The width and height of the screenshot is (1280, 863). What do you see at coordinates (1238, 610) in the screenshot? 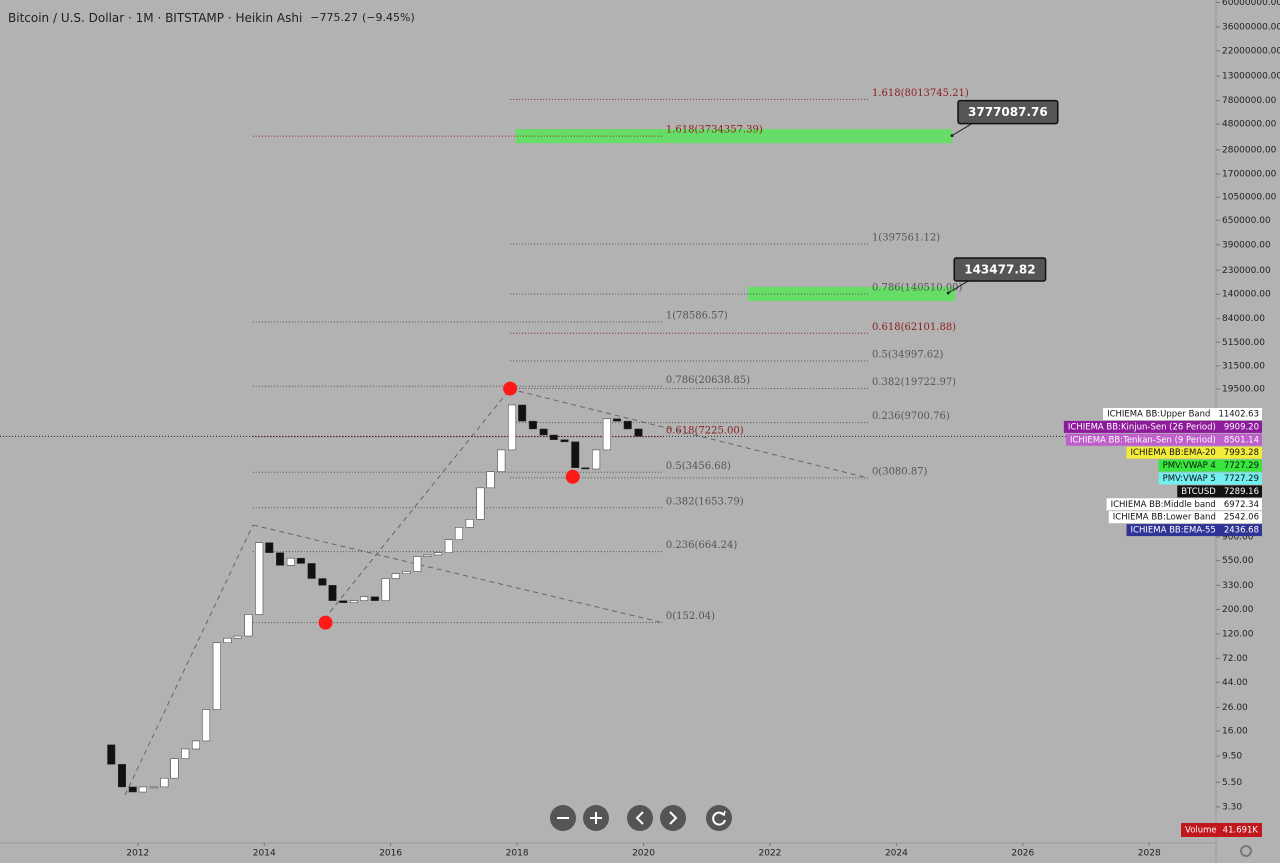
I see `y-tick-label: 200.00` at bounding box center [1238, 610].